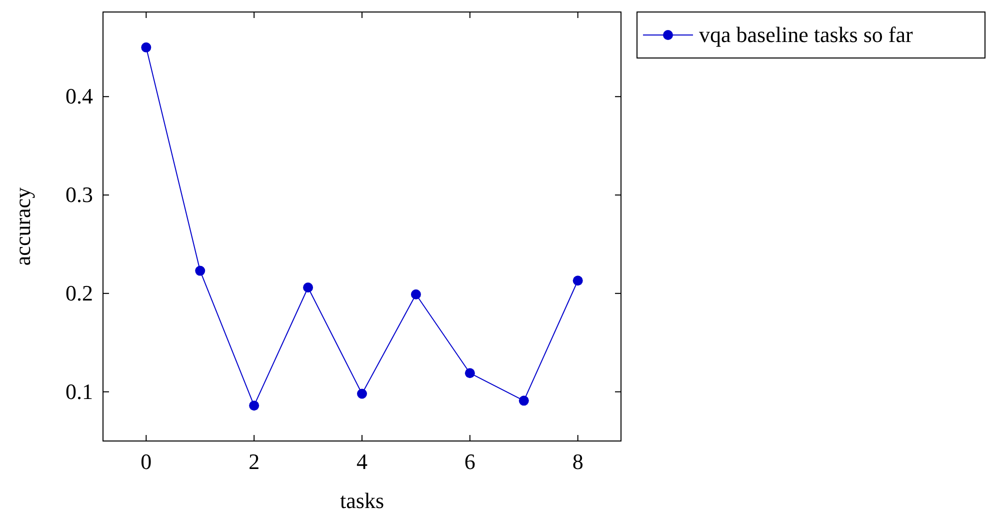  What do you see at coordinates (79, 96) in the screenshot?
I see `y-tick-label: 0.4` at bounding box center [79, 96].